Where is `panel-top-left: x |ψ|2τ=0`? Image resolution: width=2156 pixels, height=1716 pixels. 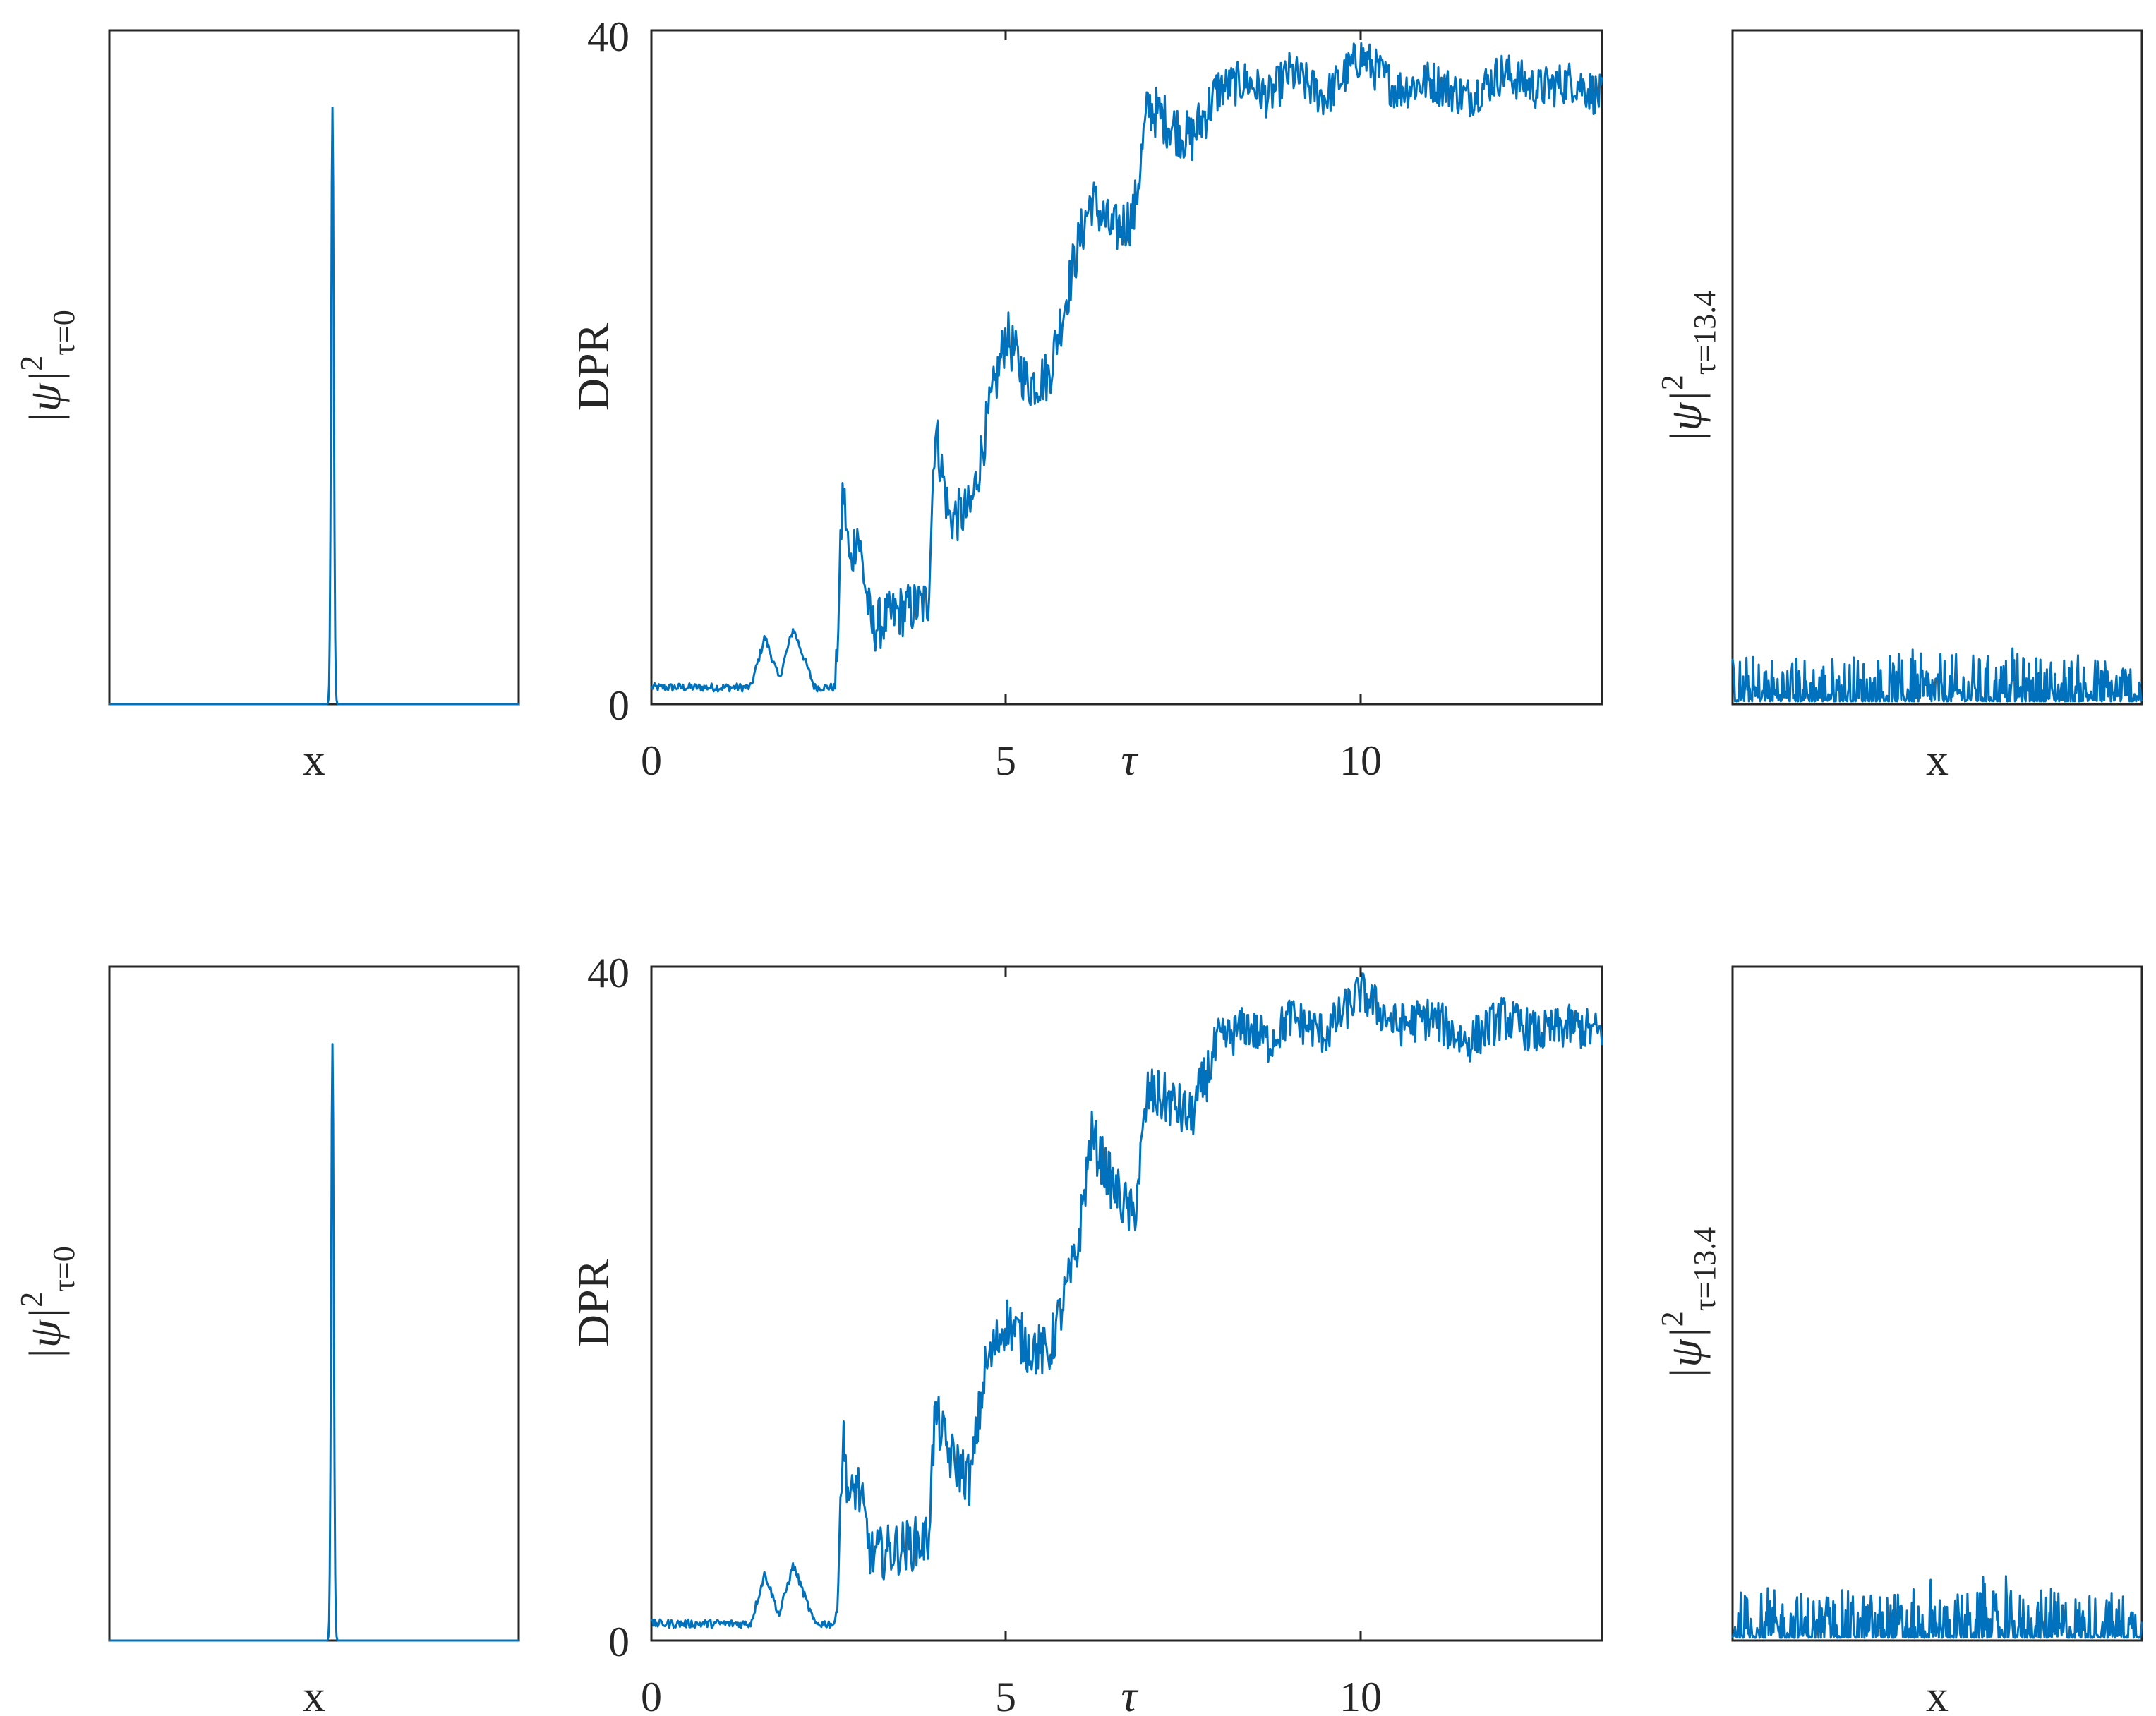 panel-top-left: x |ψ|2τ=0 is located at coordinates (267, 407).